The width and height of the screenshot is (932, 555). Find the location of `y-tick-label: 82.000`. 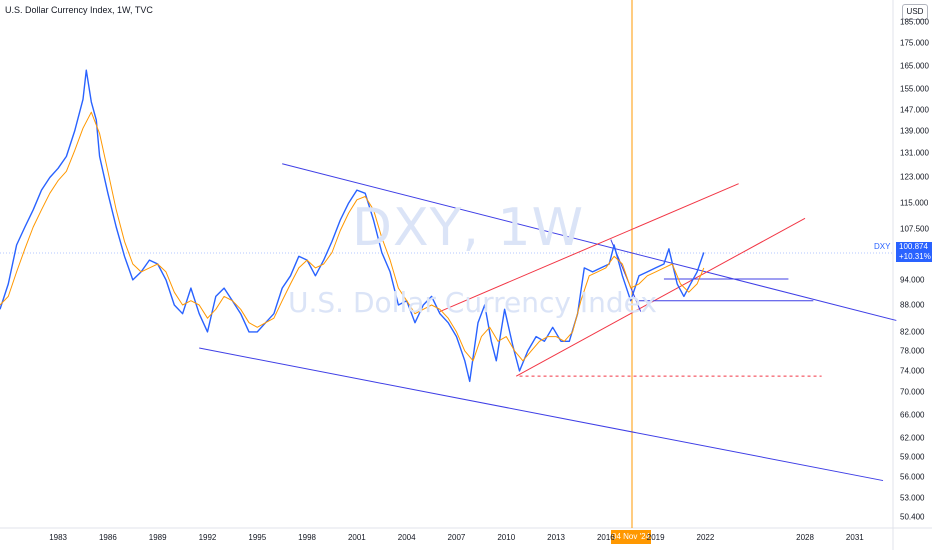

y-tick-label: 82.000 is located at coordinates (912, 332).